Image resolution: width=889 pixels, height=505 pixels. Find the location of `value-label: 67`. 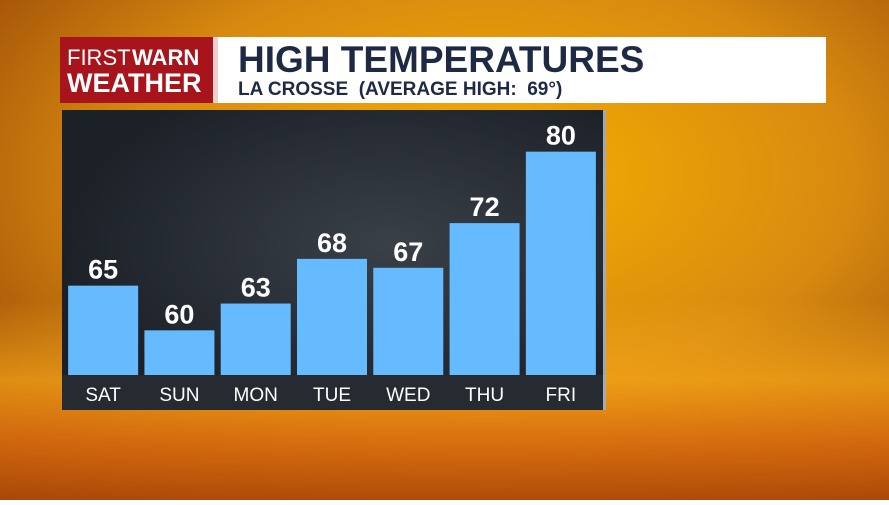

value-label: 67 is located at coordinates (408, 252).